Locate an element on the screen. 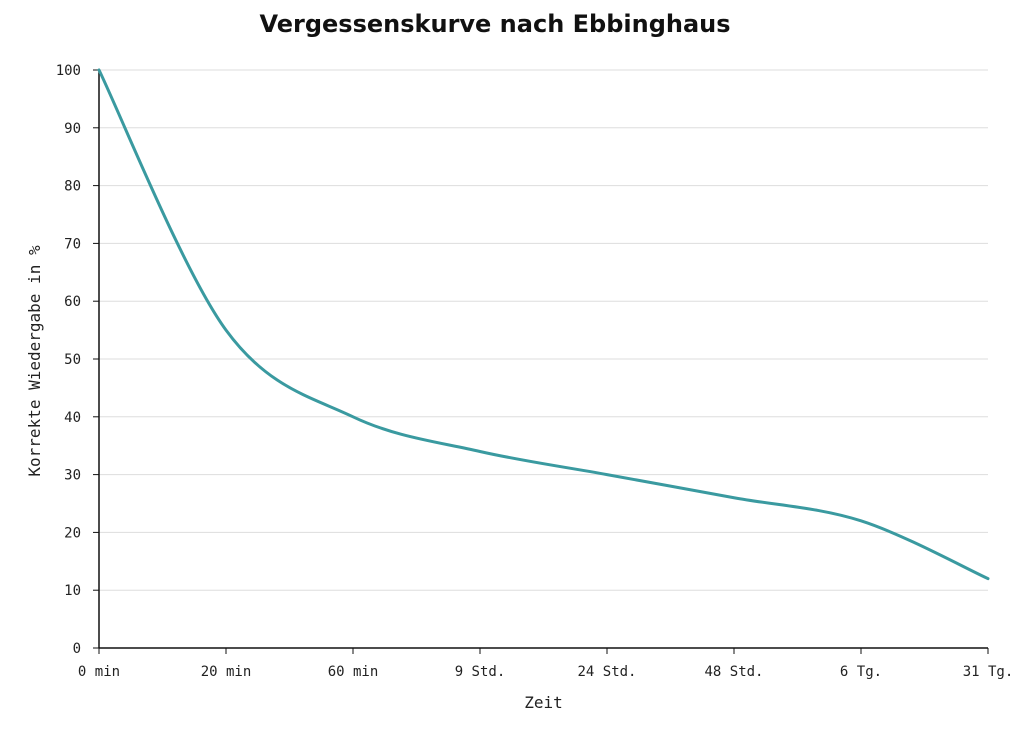  y-tick-label: 70 is located at coordinates (72, 244).